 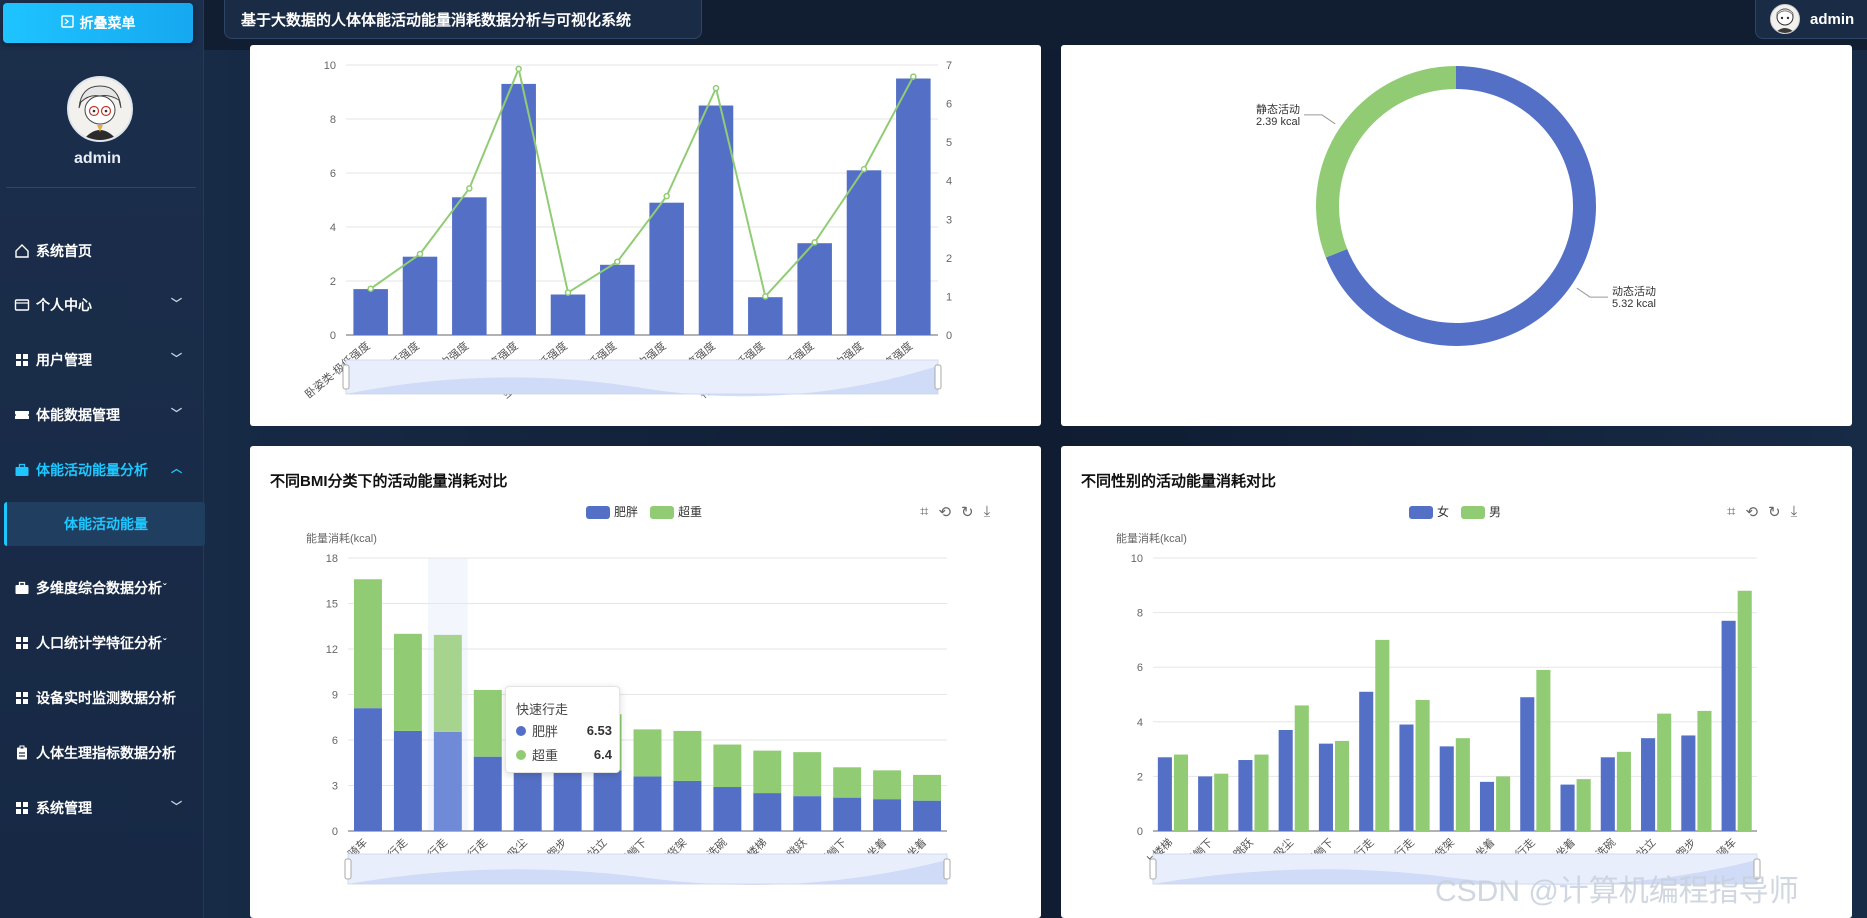 I want to click on id-card-icon, so click(x=22, y=305).